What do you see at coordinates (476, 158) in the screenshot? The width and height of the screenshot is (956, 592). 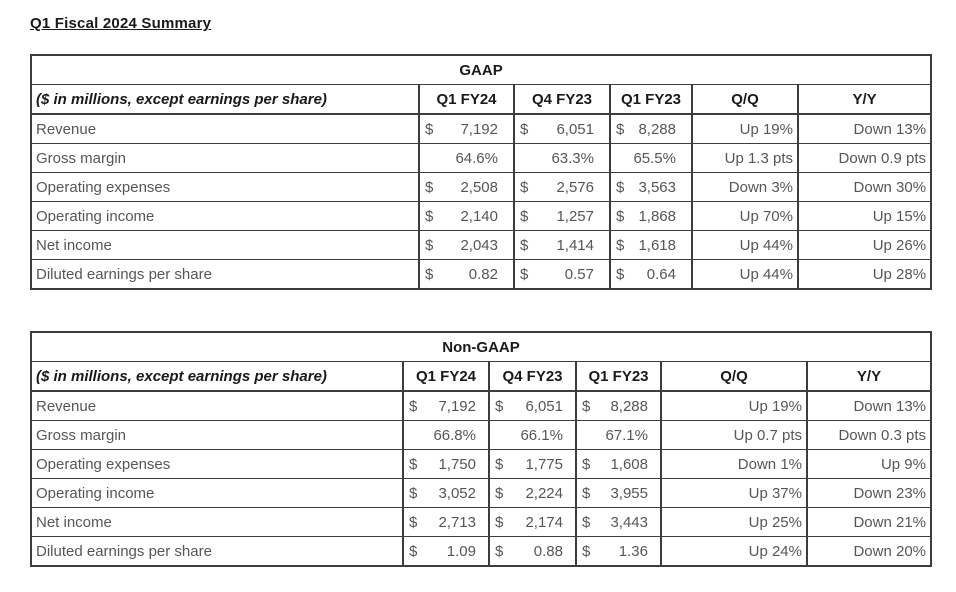 I see `cell-value: 64.6%` at bounding box center [476, 158].